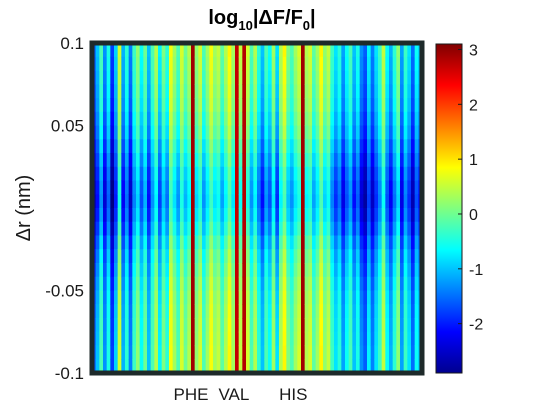  I want to click on colorbar-tick-label: -1, so click(476, 270).